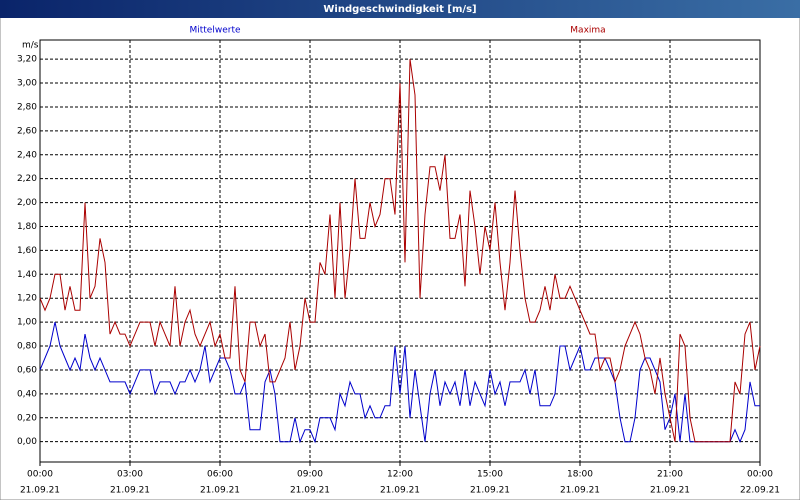 Image resolution: width=800 pixels, height=500 pixels. I want to click on y-tick-label: 2,60, so click(27, 131).